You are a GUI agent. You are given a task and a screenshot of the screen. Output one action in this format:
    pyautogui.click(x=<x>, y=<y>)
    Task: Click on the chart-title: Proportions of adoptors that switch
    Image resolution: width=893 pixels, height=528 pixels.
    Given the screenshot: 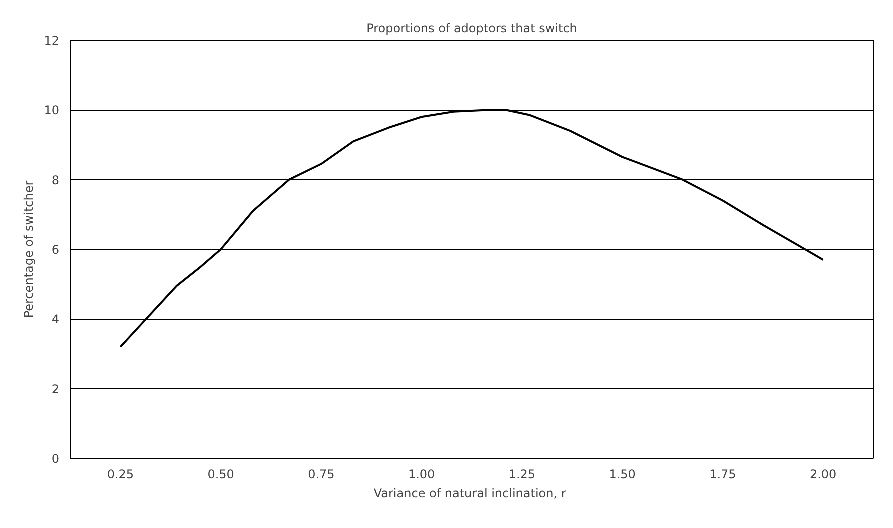 What is the action you would take?
    pyautogui.click(x=472, y=29)
    